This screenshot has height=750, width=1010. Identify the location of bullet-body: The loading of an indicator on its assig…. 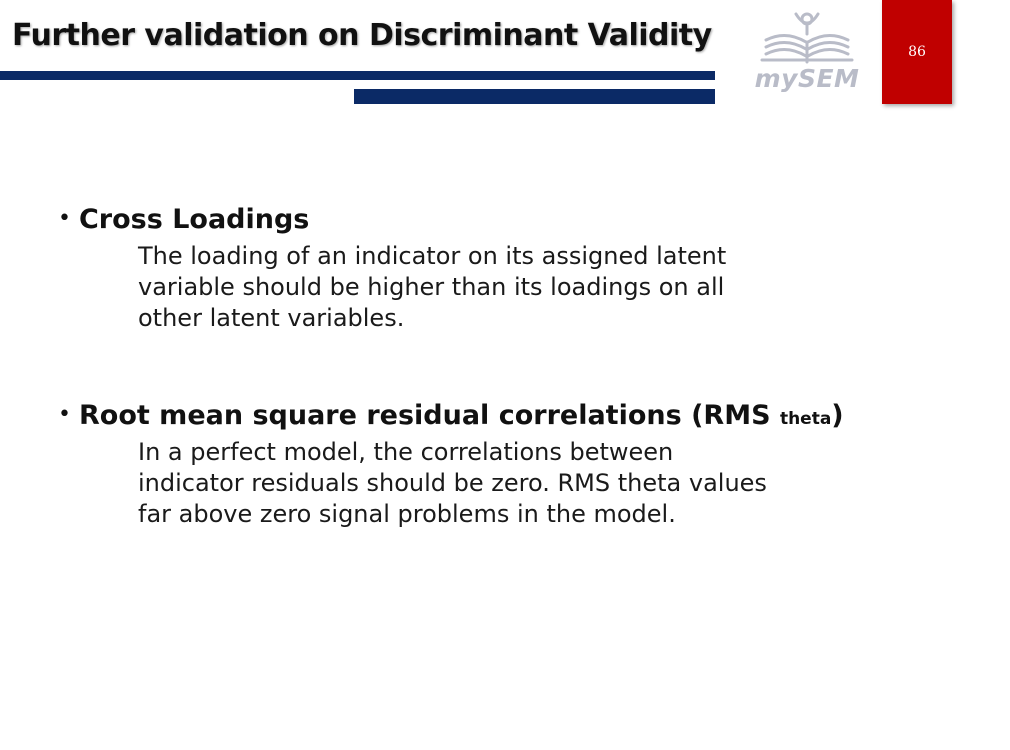
(518, 287).